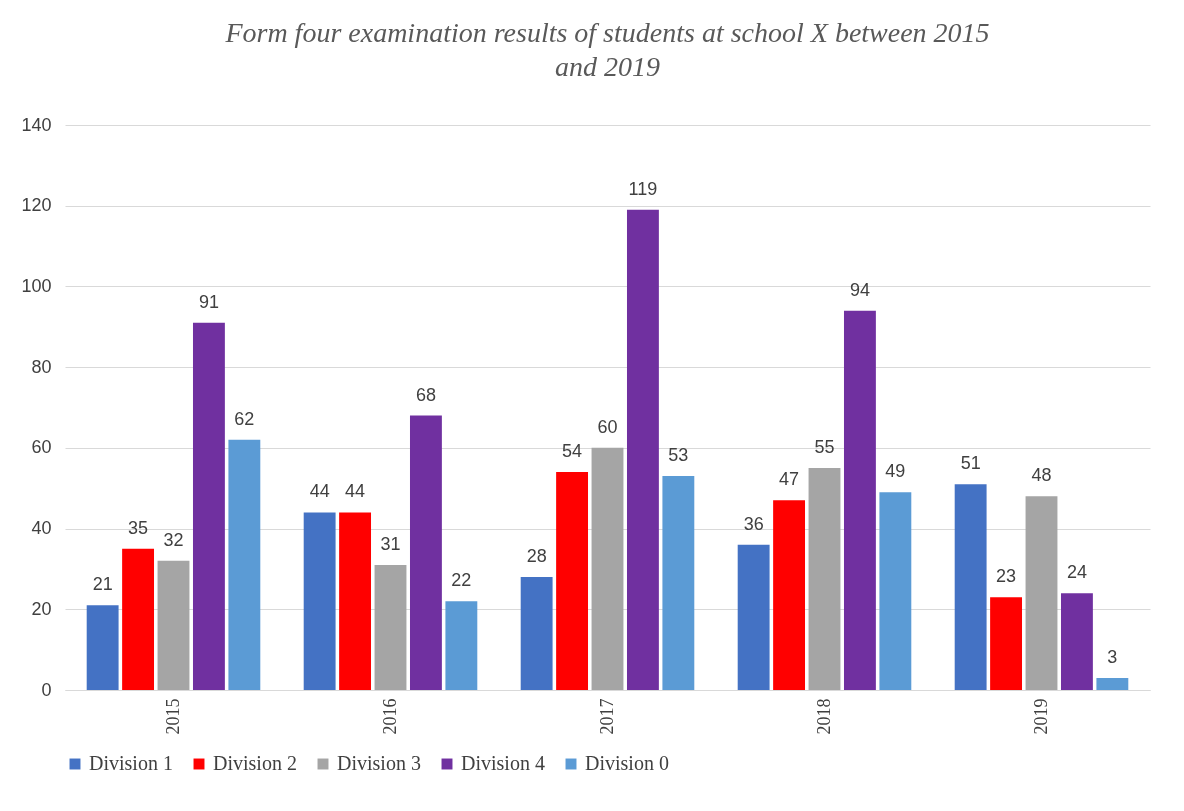  I want to click on data-label: 47, so click(789, 479).